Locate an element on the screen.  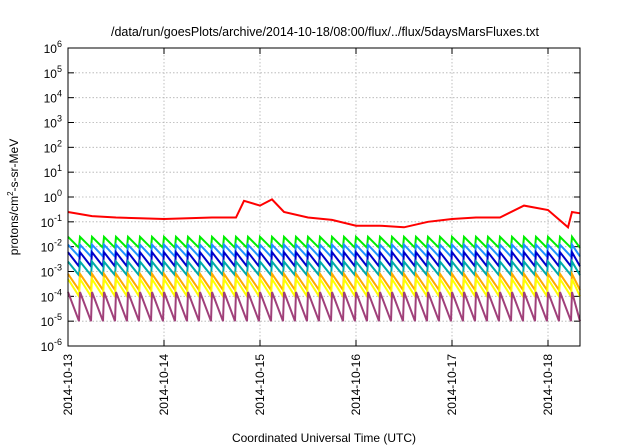
x-tick-label: 2014-10-13 is located at coordinates (68, 385).